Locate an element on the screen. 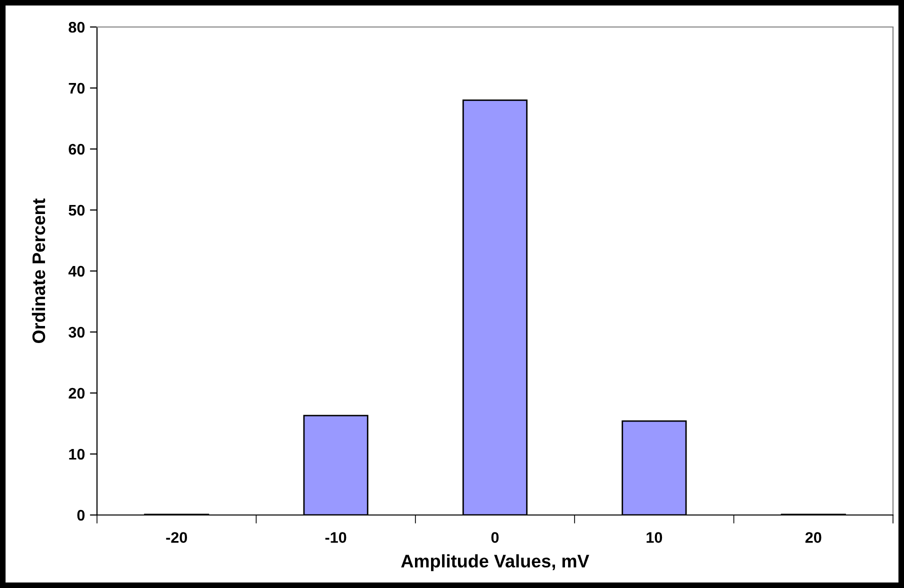 The image size is (904, 588). y-tick-label: 0 is located at coordinates (81, 515).